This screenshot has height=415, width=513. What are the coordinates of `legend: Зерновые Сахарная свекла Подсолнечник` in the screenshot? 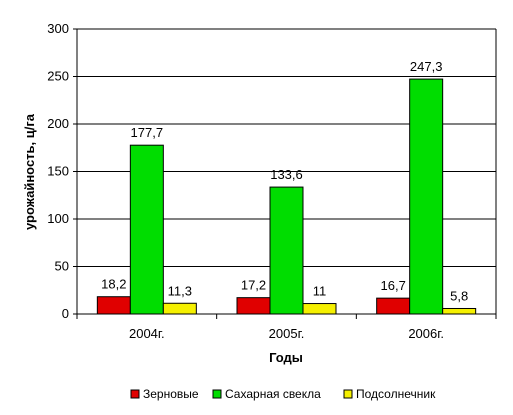 It's located at (283, 394).